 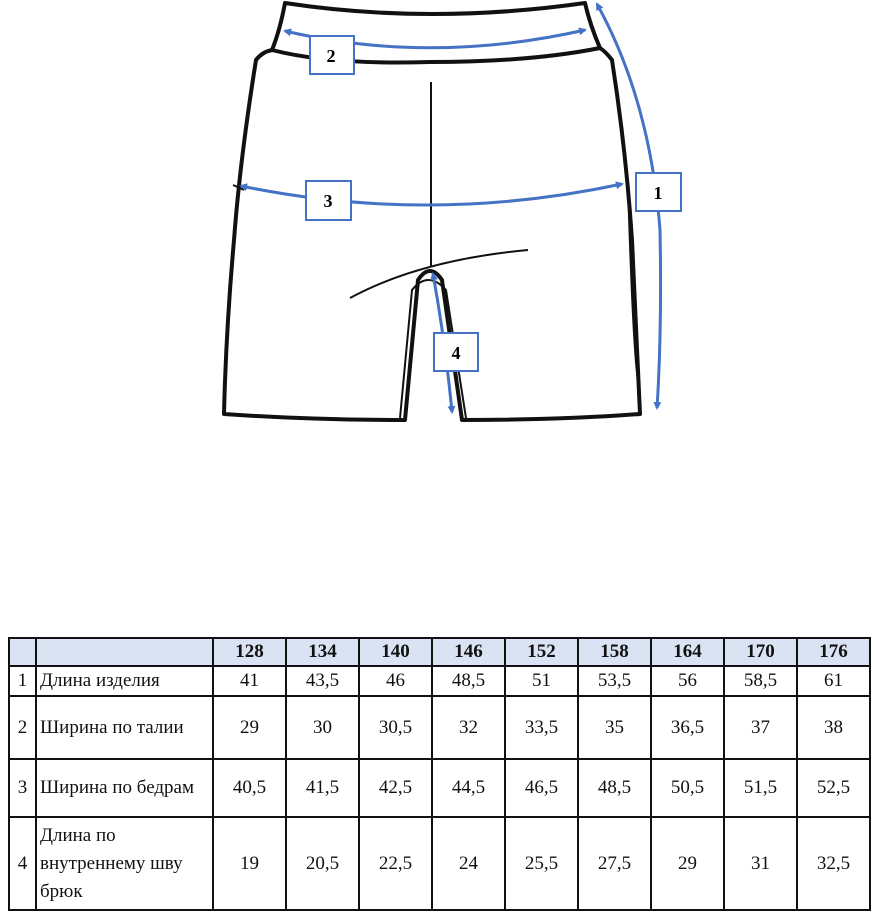 I want to click on size-header: 158, so click(x=614, y=652).